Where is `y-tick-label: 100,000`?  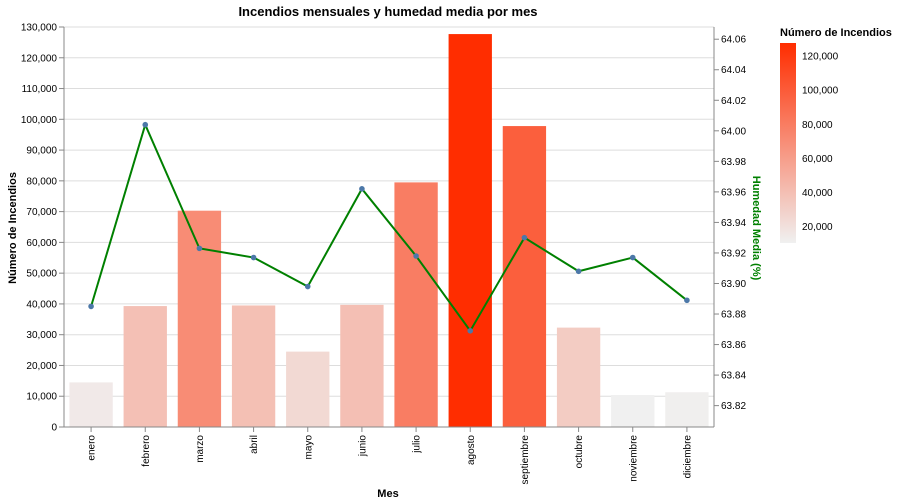 y-tick-label: 100,000 is located at coordinates (39, 120).